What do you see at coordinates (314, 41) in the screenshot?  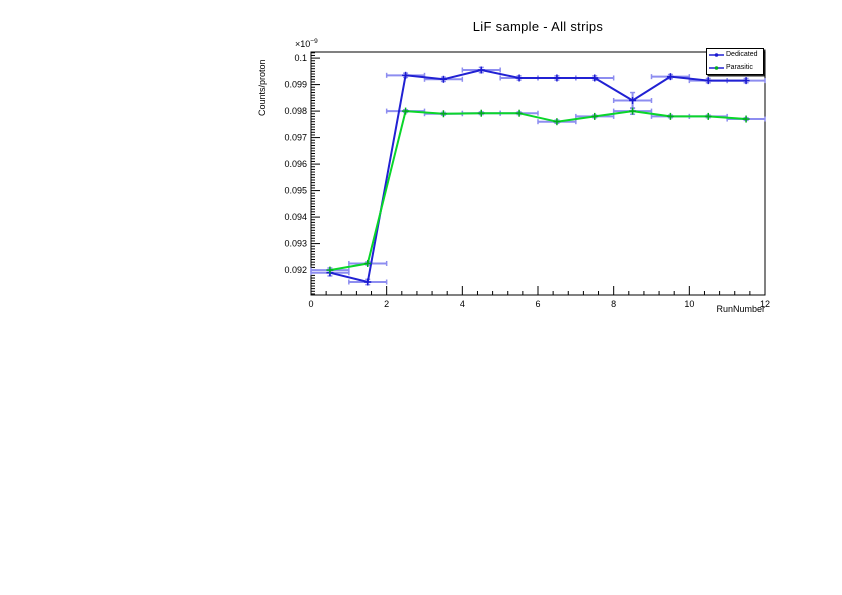 I see `y-axis-exponent-power: −9` at bounding box center [314, 41].